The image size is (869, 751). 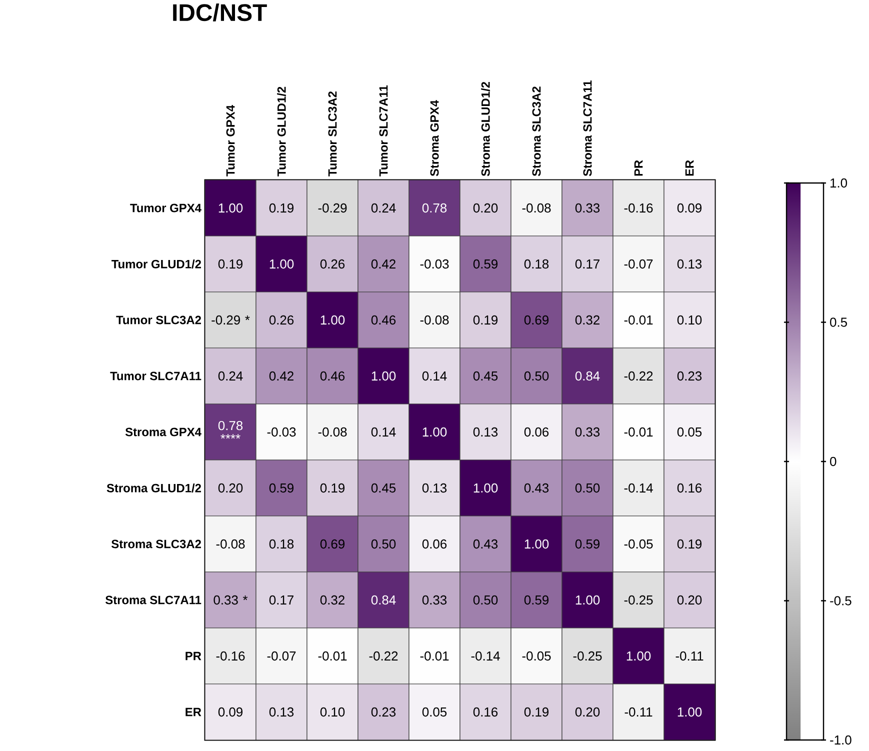 What do you see at coordinates (231, 320) in the screenshot?
I see `data-label: -0.29 *` at bounding box center [231, 320].